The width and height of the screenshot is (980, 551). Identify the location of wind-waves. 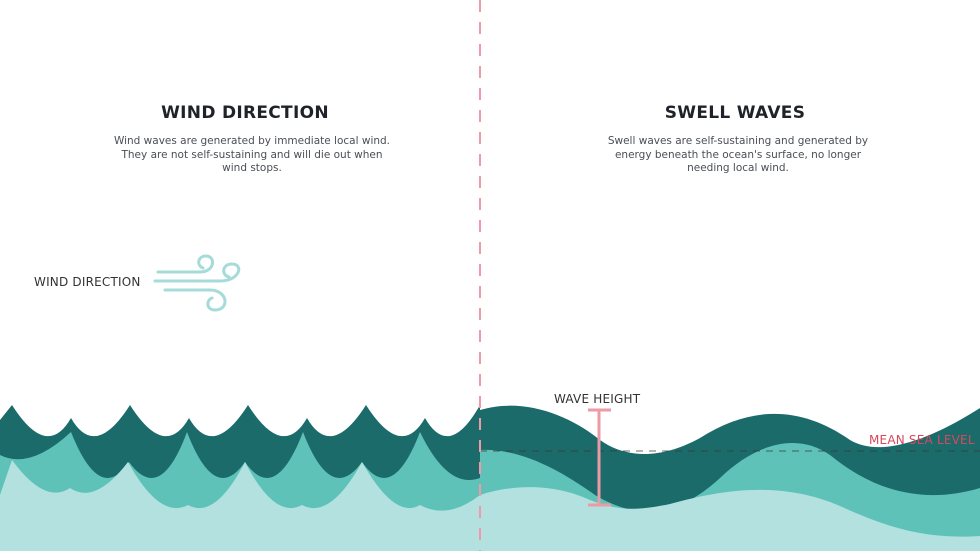
(240, 478).